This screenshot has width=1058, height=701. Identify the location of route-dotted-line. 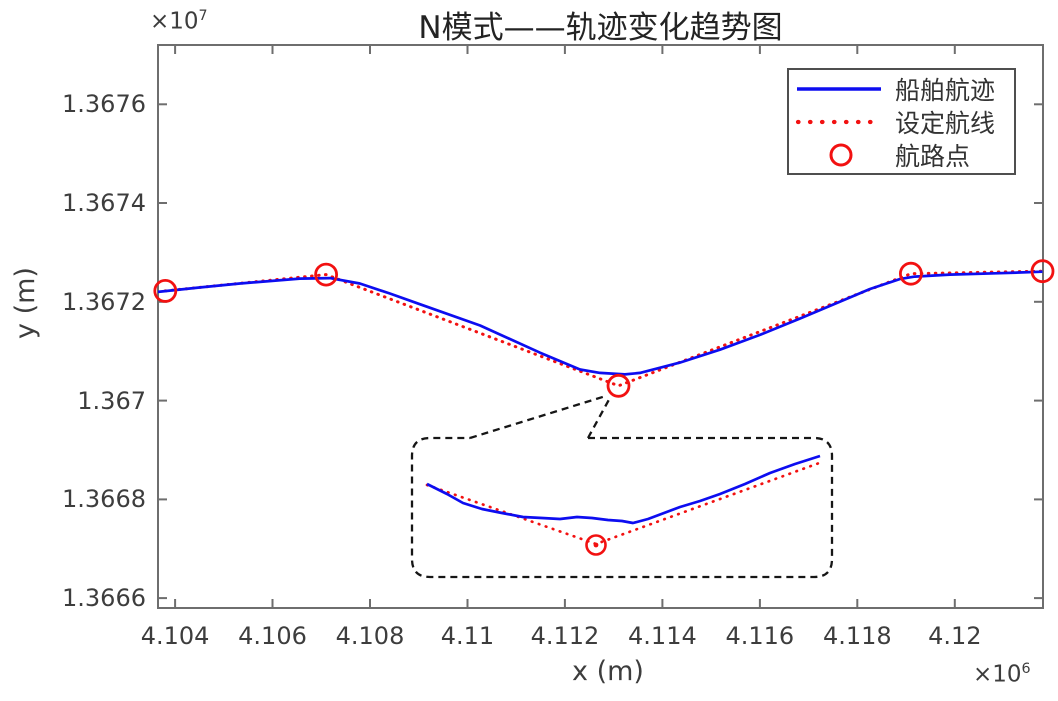
(603, 328).